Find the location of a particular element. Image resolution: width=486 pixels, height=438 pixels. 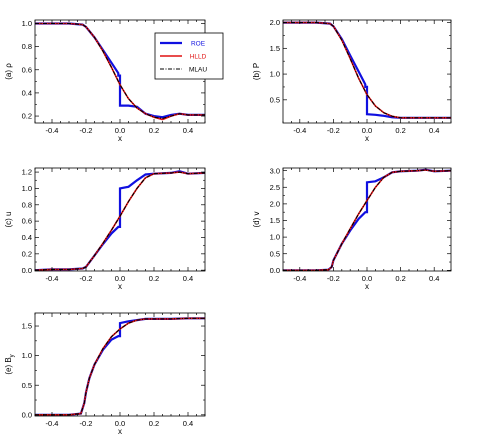

y-axis-label: (d) v is located at coordinates (256, 220).